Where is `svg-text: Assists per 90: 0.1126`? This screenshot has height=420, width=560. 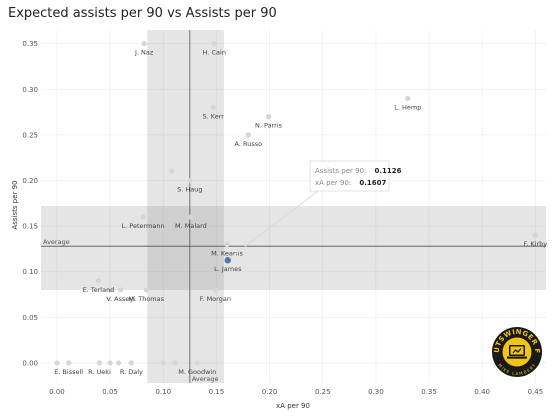 svg-text: Assists per 90: 0.1126 is located at coordinates (358, 167).